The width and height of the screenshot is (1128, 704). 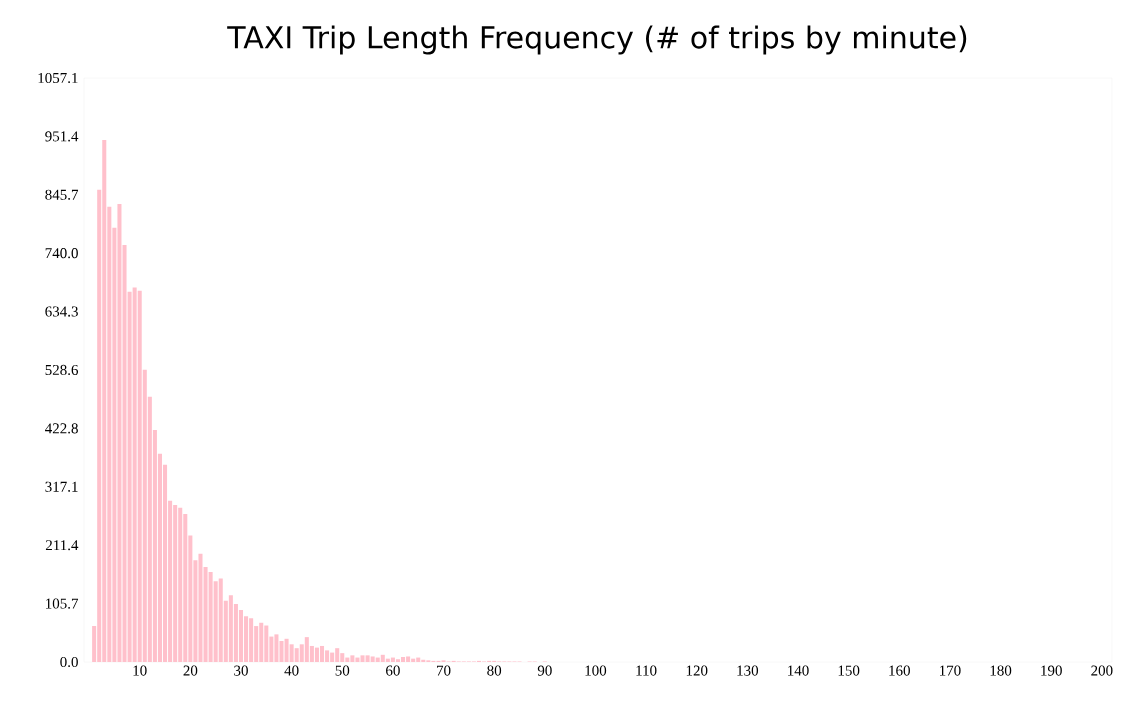 I want to click on y-tick-label: 1057.1, so click(x=58, y=78).